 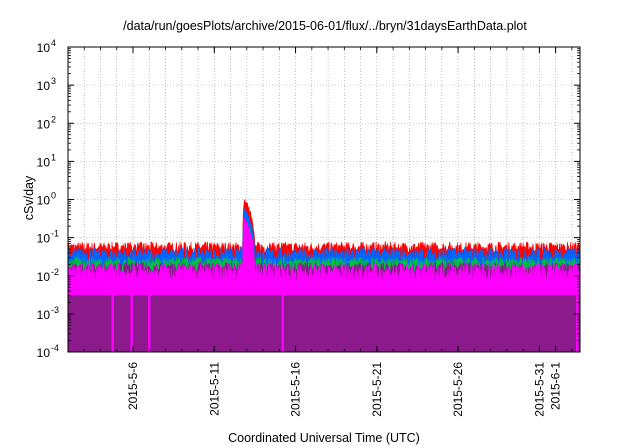 What do you see at coordinates (458, 389) in the screenshot?
I see `x-tick-label: 2015-5-26` at bounding box center [458, 389].